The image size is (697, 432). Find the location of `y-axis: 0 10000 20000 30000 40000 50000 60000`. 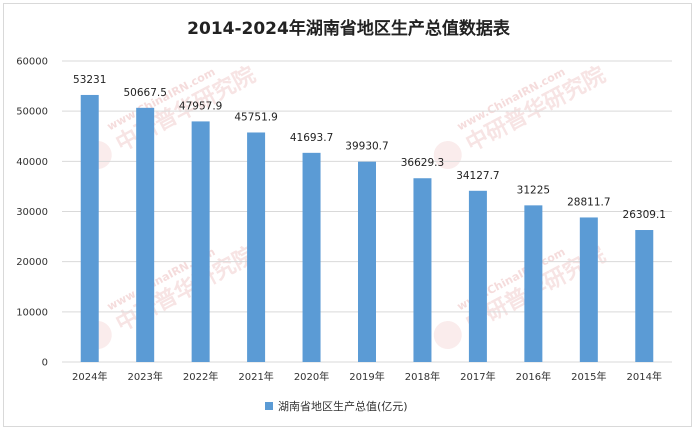

y-axis: 0 10000 20000 30000 40000 50000 60000 is located at coordinates (32, 213).